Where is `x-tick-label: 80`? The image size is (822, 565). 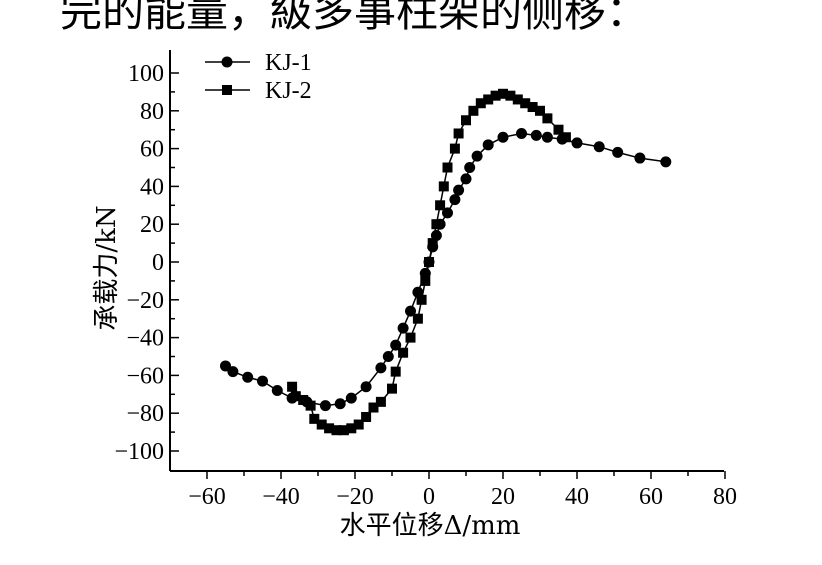 x-tick-label: 80 is located at coordinates (725, 497).